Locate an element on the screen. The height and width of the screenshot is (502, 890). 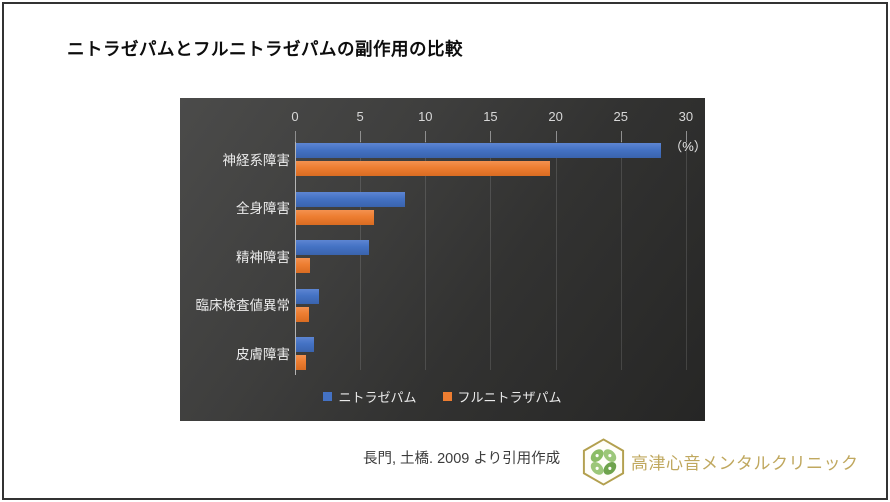
page-title: ニトラゼパムとフルニトラゼパムの副作用の比較 is located at coordinates (265, 49).